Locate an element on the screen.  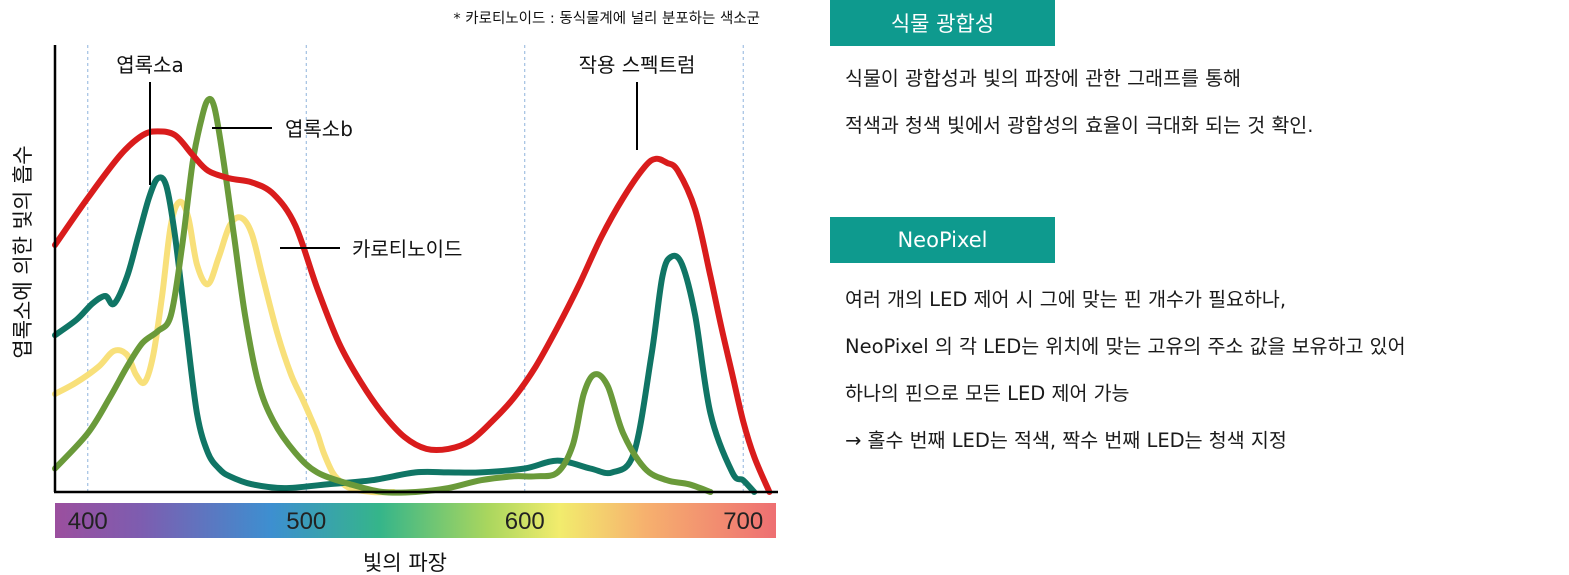
x-tick-label-400: 400 is located at coordinates (88, 521).